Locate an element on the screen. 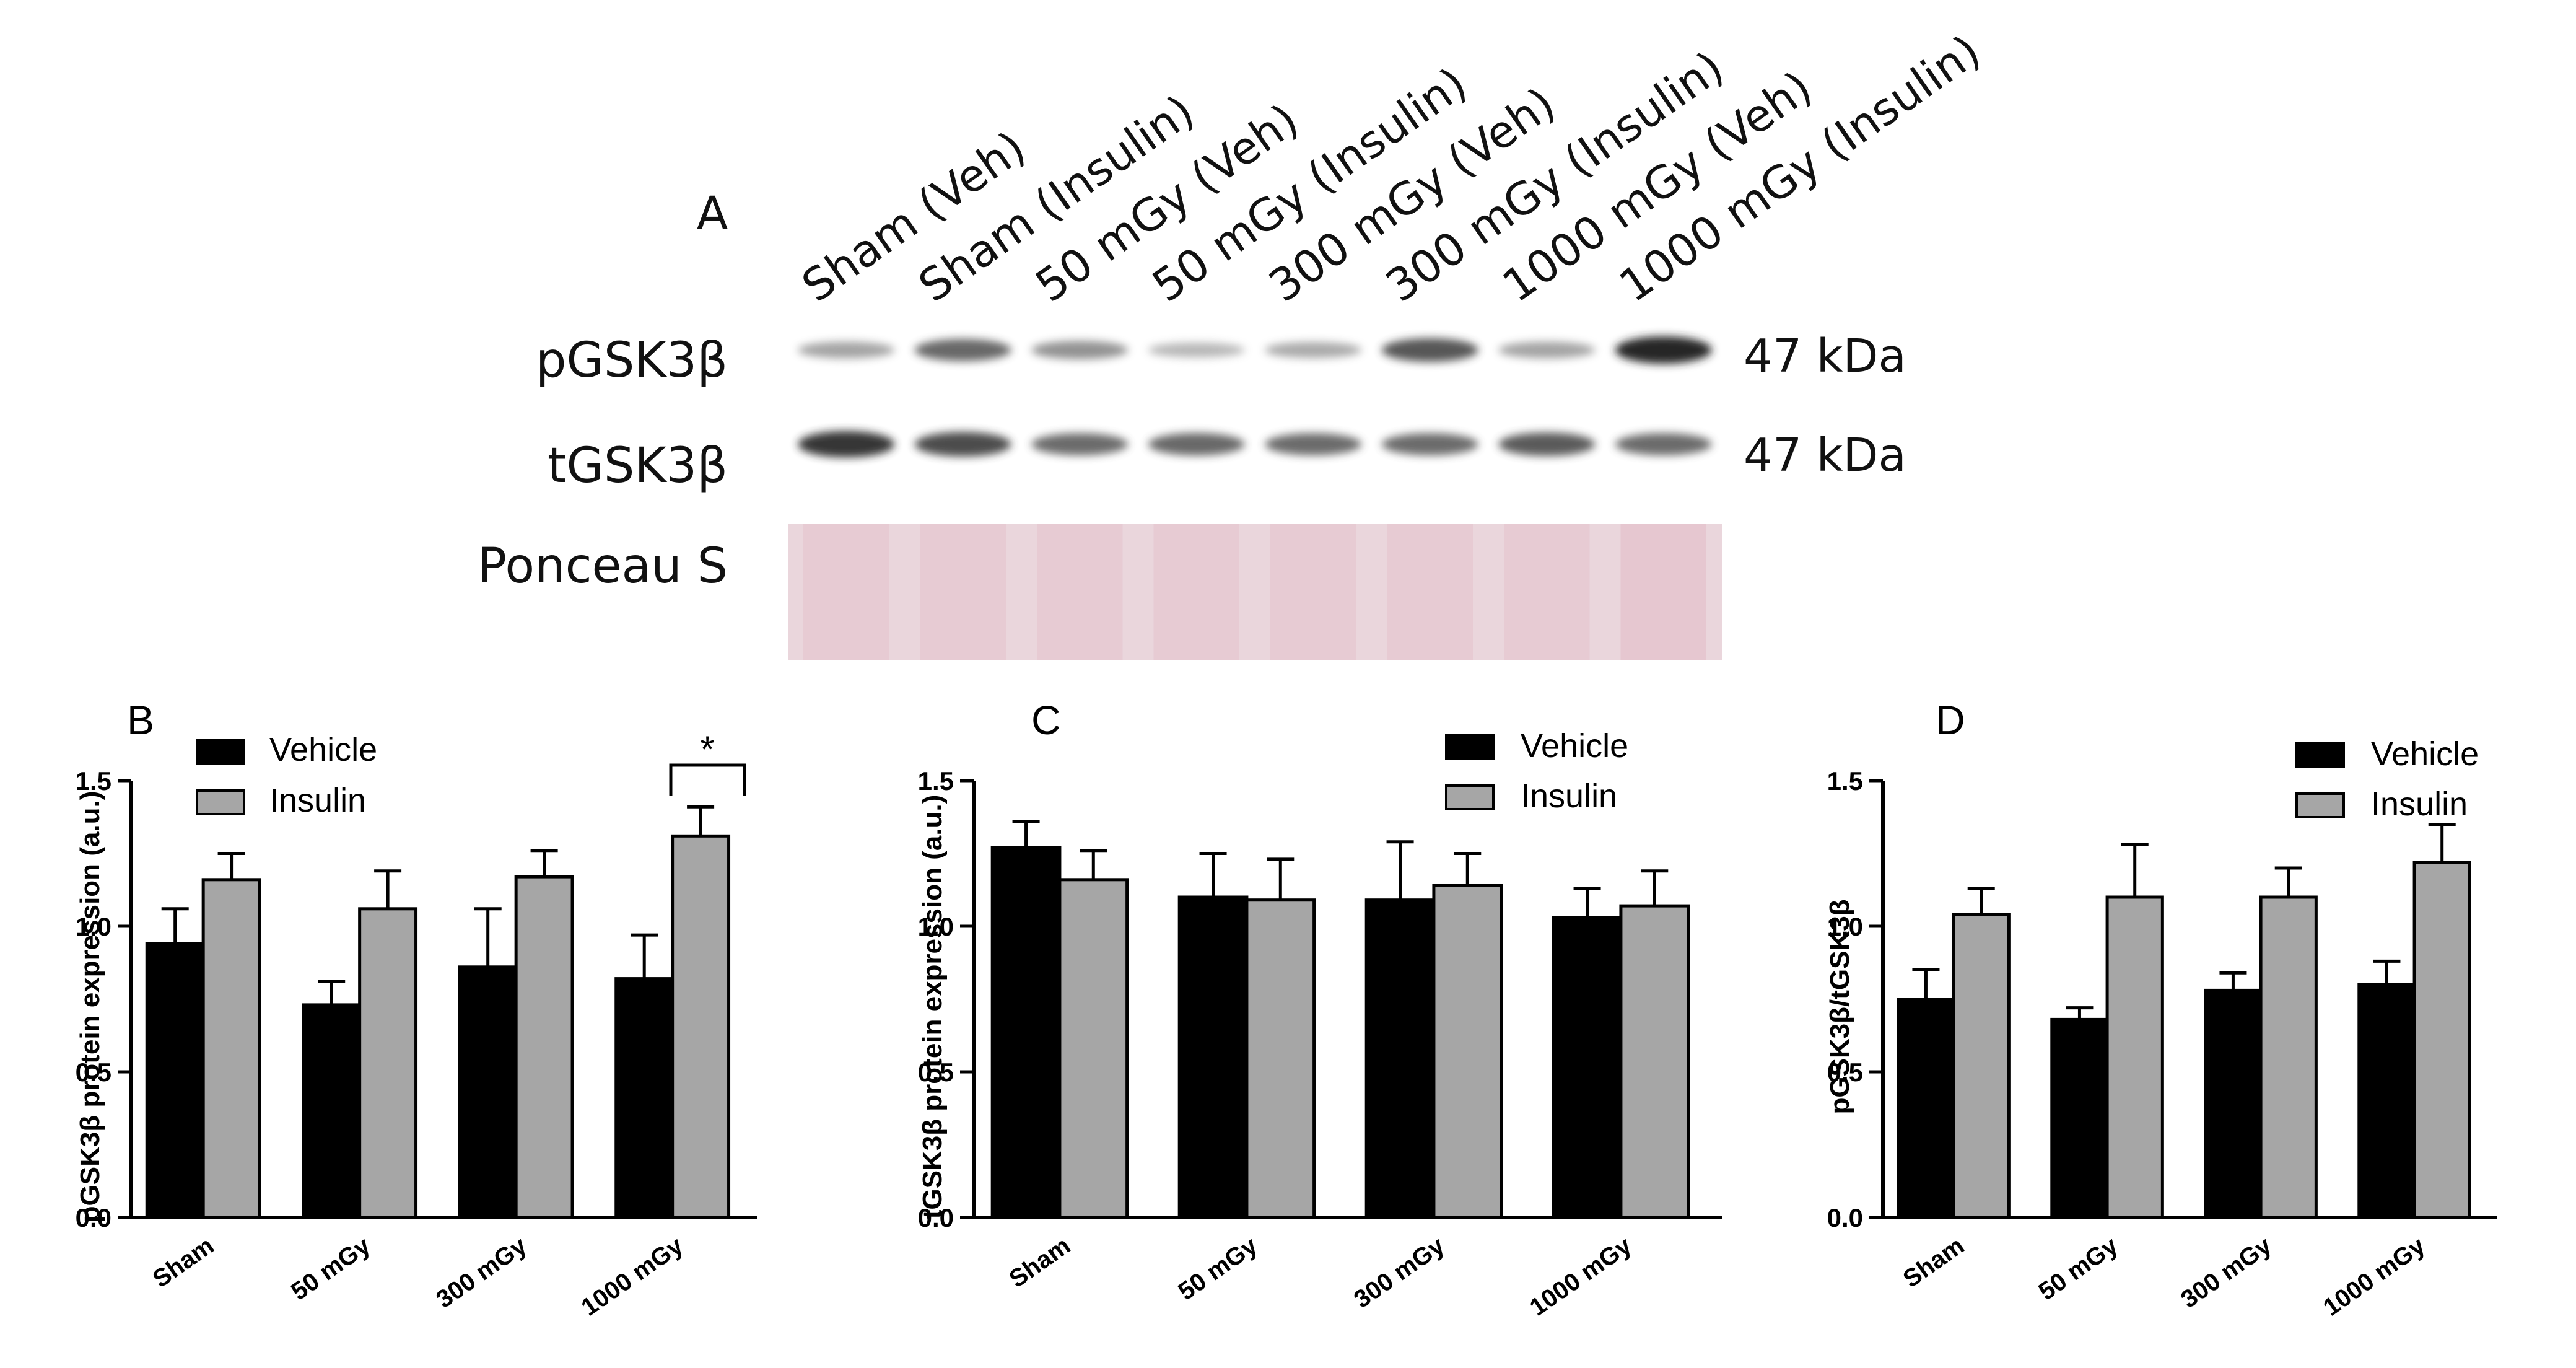 Image resolution: width=2576 pixels, height=1368 pixels. row-label-pgsk3b: pGSK3β is located at coordinates (632, 360).